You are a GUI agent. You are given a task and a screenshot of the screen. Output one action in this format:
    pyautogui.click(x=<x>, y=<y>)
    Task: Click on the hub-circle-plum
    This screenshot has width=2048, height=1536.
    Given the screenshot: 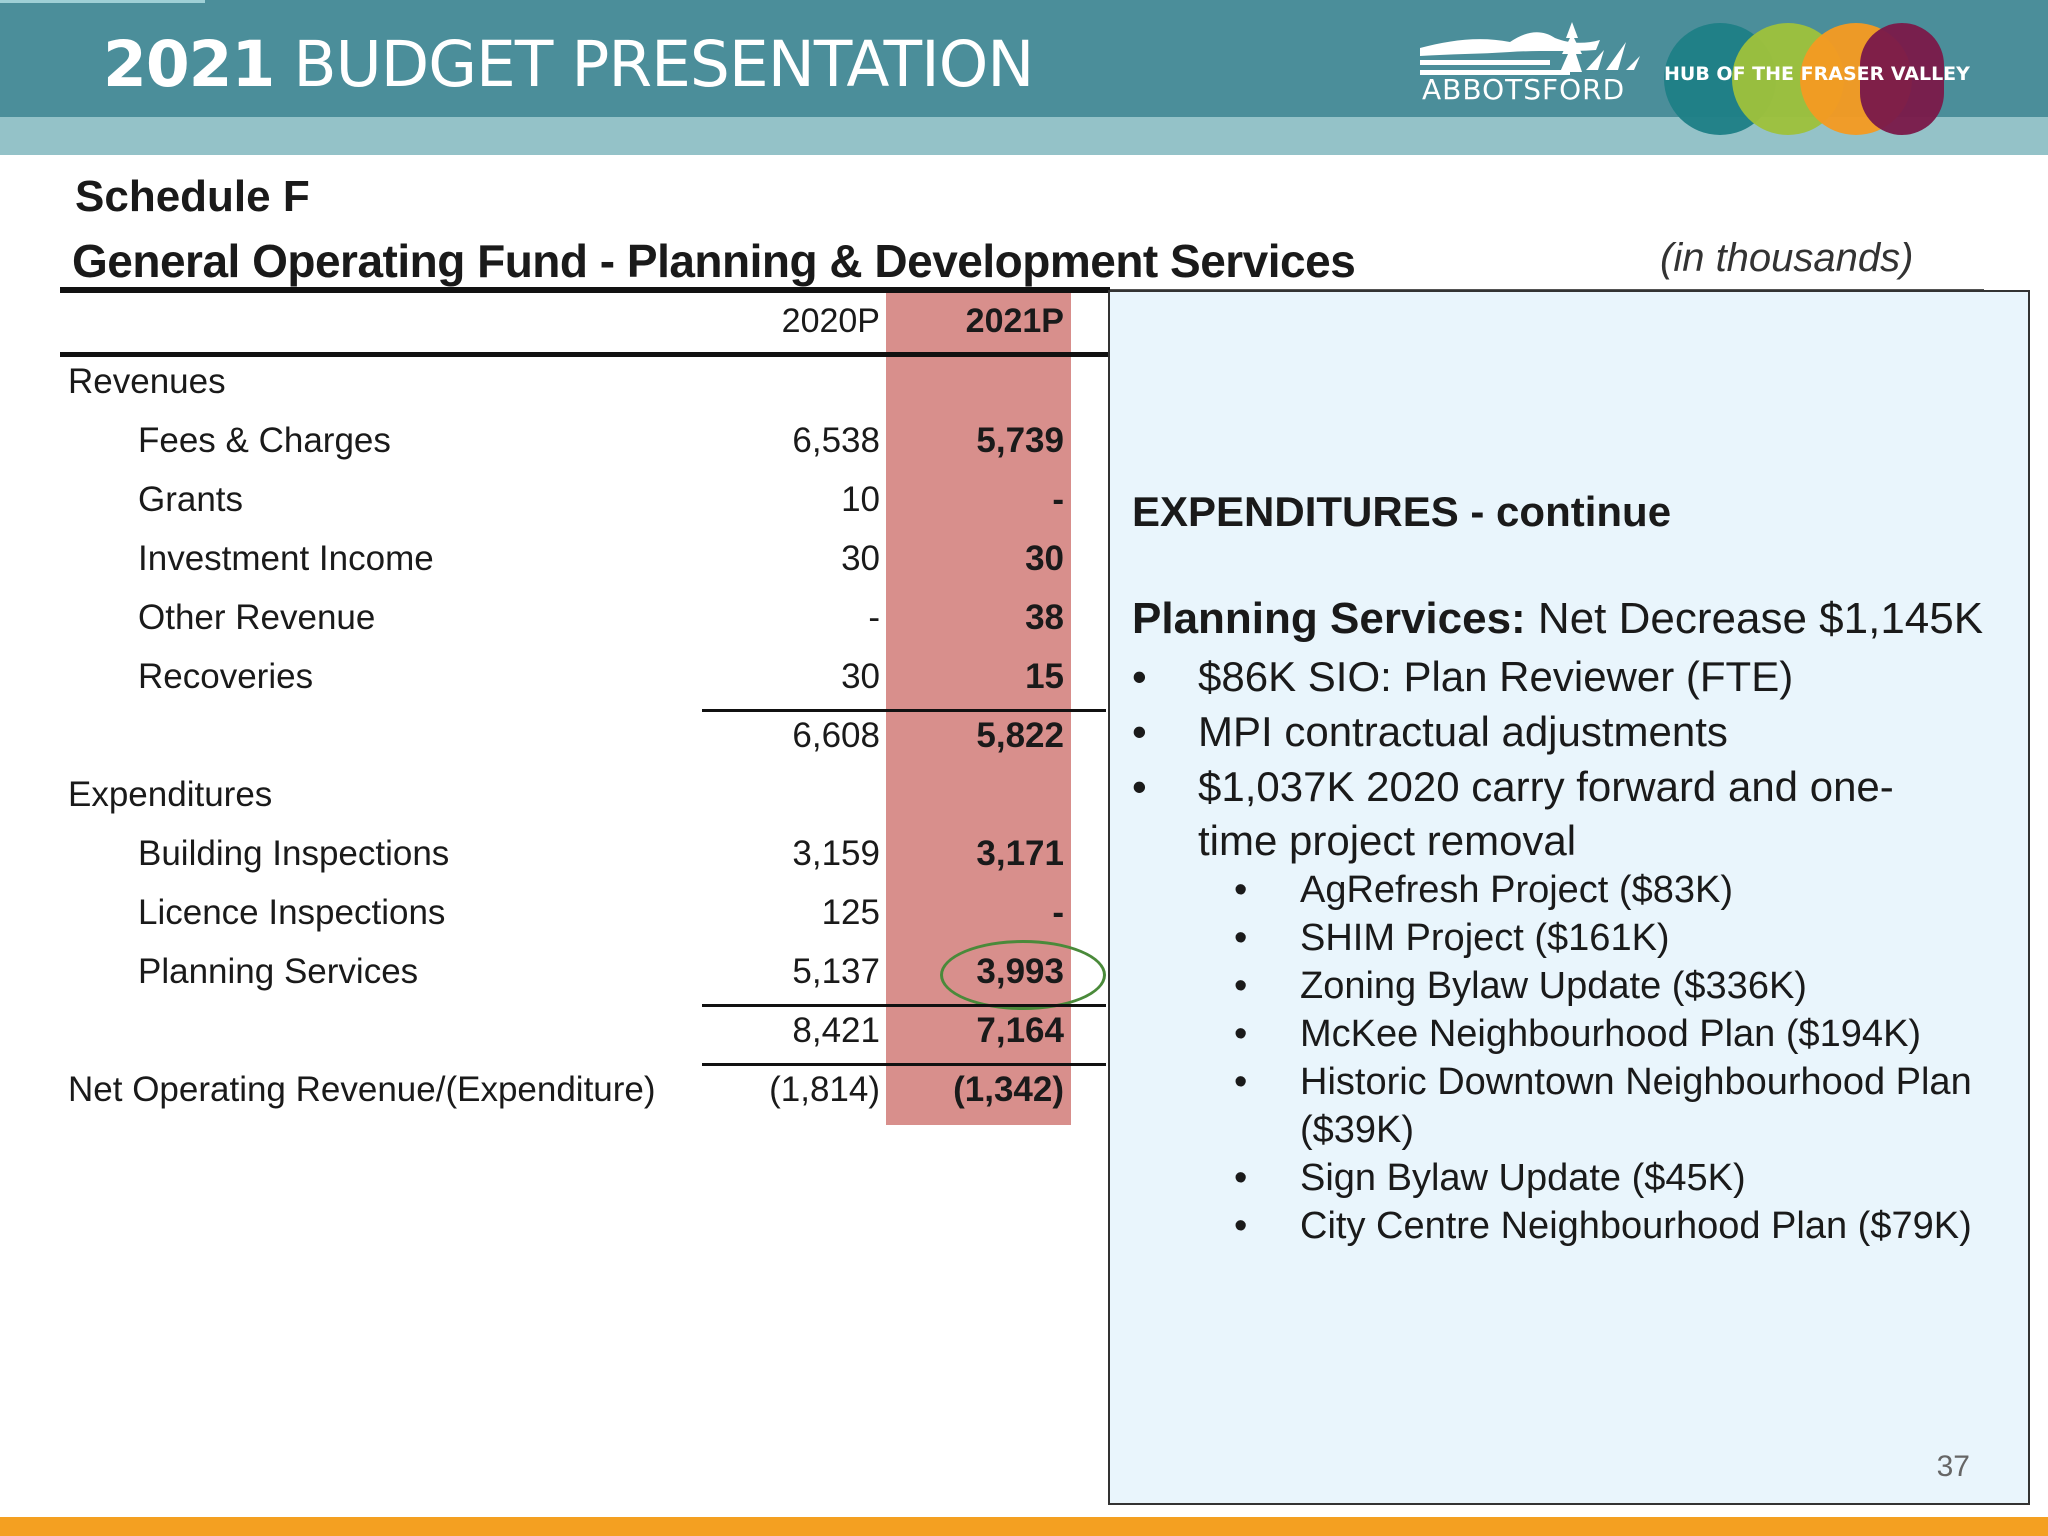 What is the action you would take?
    pyautogui.click(x=1902, y=79)
    